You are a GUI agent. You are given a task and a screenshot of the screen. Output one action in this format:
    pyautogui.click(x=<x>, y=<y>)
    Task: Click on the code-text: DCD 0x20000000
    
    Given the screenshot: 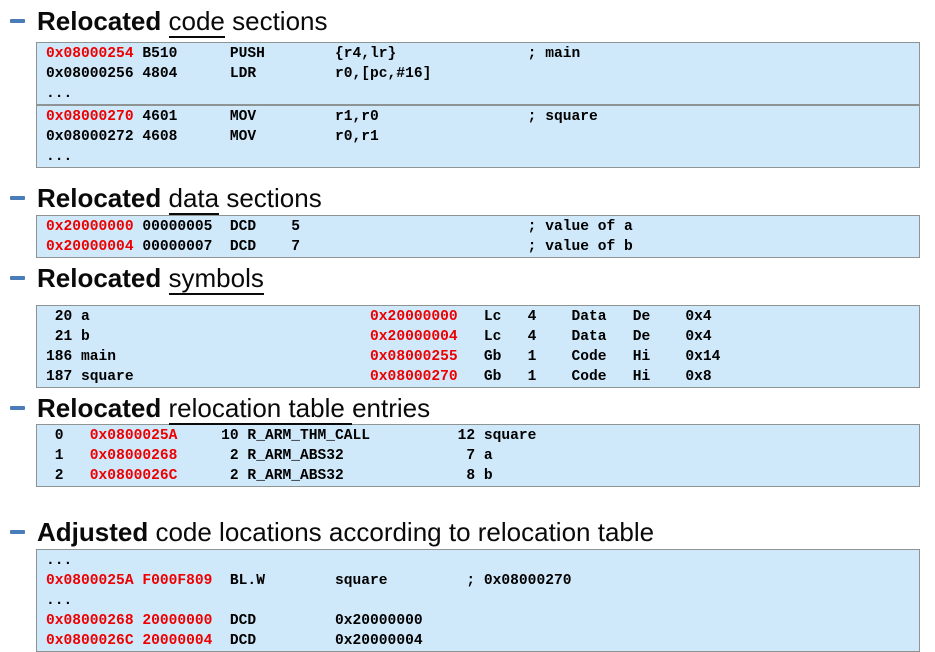 What is the action you would take?
    pyautogui.click(x=317, y=621)
    